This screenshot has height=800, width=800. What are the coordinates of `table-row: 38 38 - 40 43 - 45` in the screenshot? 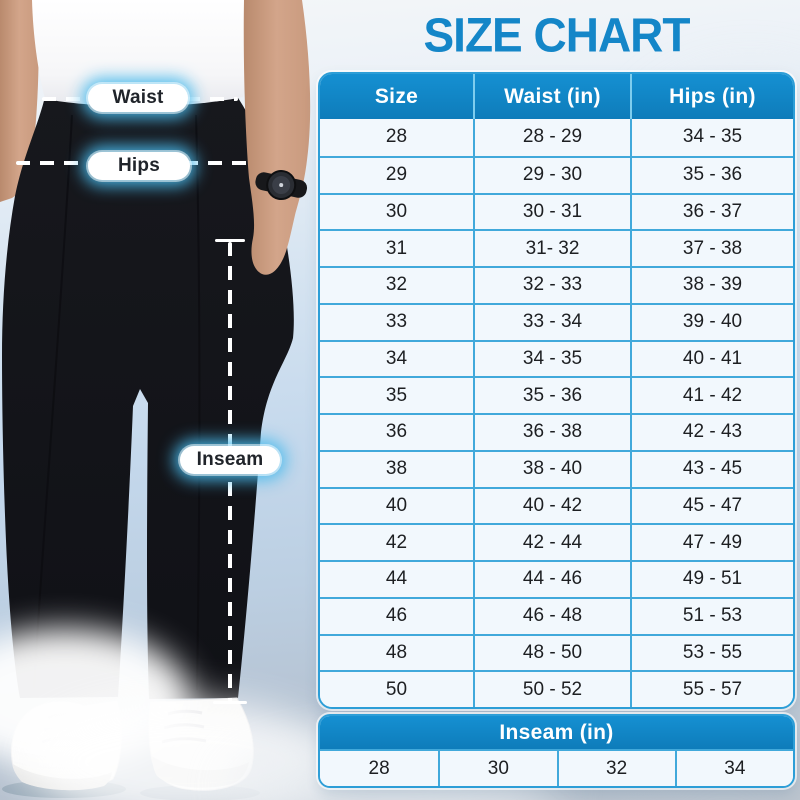 It's located at (556, 468).